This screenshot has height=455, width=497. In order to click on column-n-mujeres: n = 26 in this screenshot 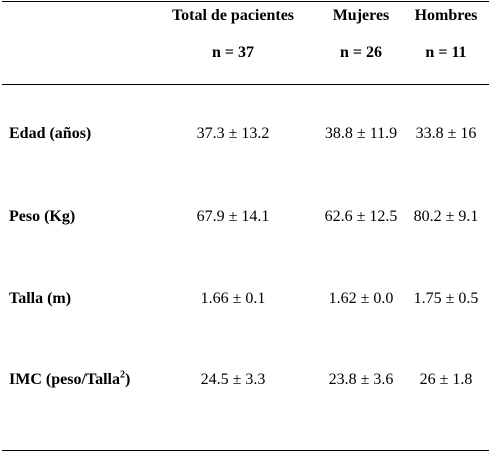, I will do `click(360, 52)`.